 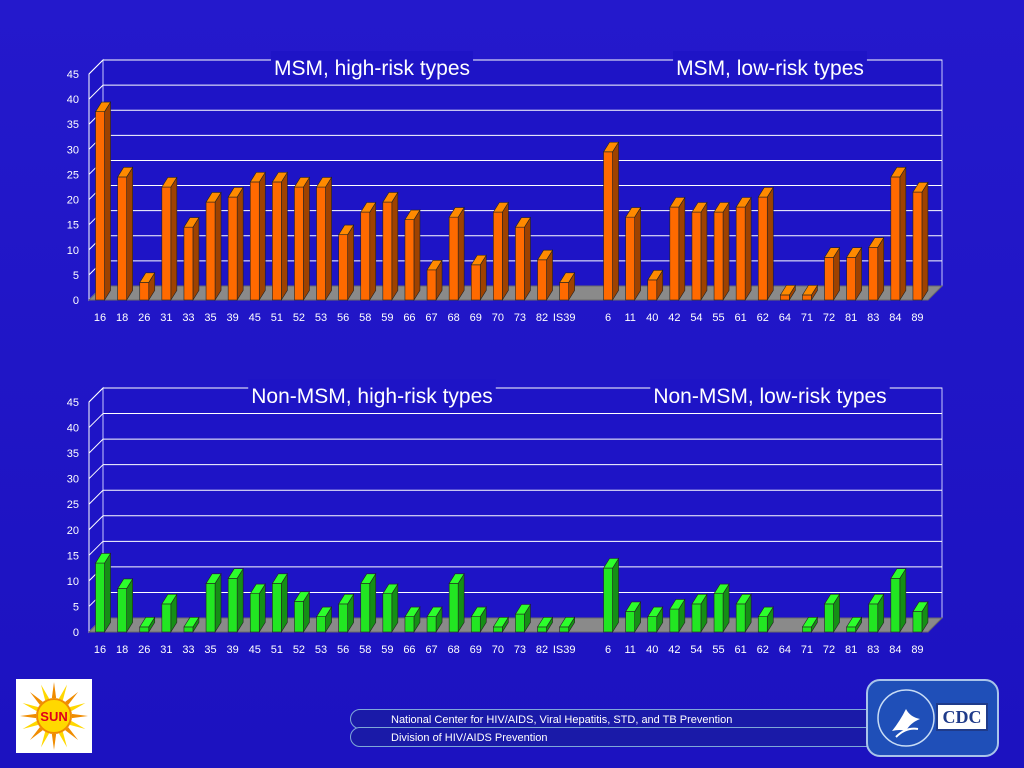 I want to click on panel-title-bg, so click(x=770, y=392).